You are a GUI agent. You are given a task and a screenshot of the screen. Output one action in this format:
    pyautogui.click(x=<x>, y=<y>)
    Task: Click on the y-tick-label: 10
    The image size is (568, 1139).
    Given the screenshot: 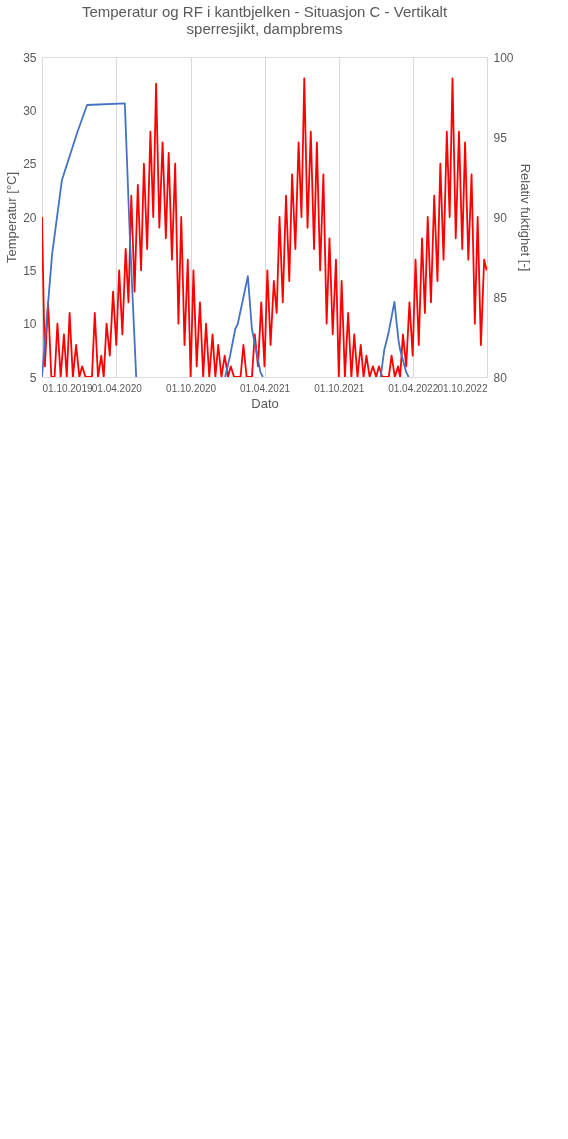 What is the action you would take?
    pyautogui.click(x=30, y=324)
    